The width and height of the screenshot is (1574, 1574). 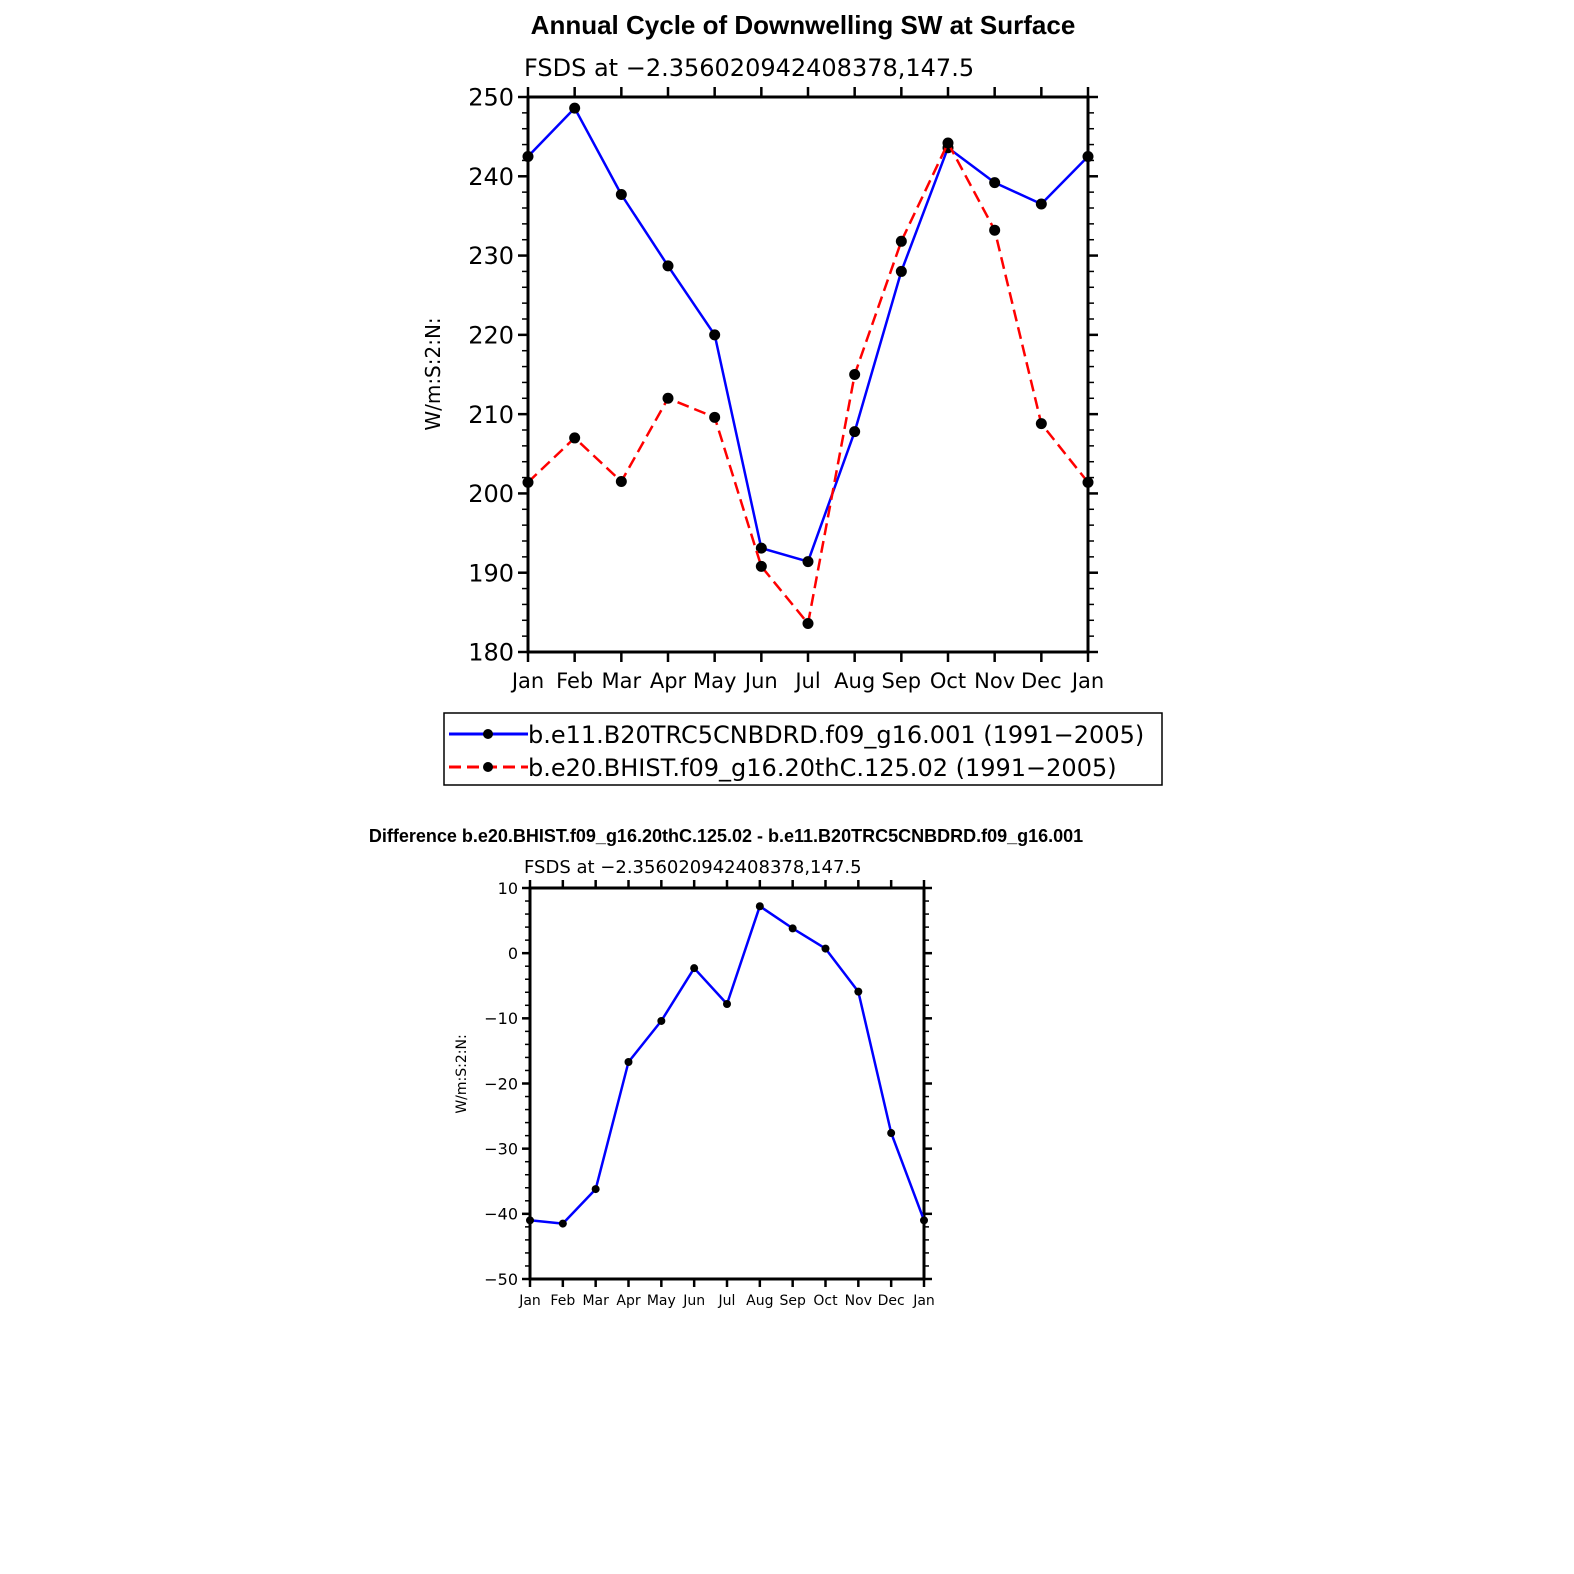 What do you see at coordinates (1041, 681) in the screenshot?
I see `x-tick-label: Dec` at bounding box center [1041, 681].